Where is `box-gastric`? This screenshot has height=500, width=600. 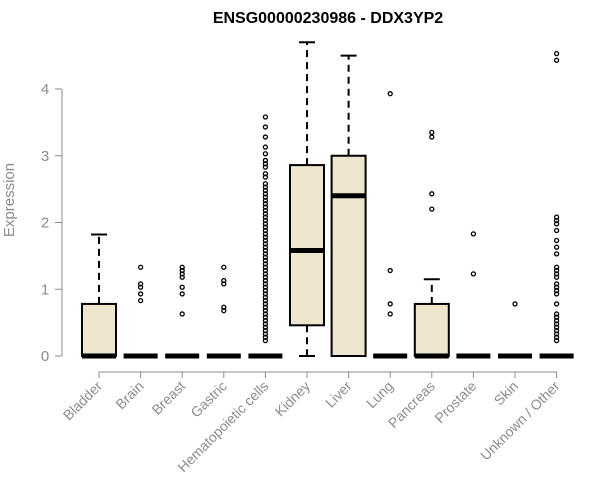 box-gastric is located at coordinates (223, 311).